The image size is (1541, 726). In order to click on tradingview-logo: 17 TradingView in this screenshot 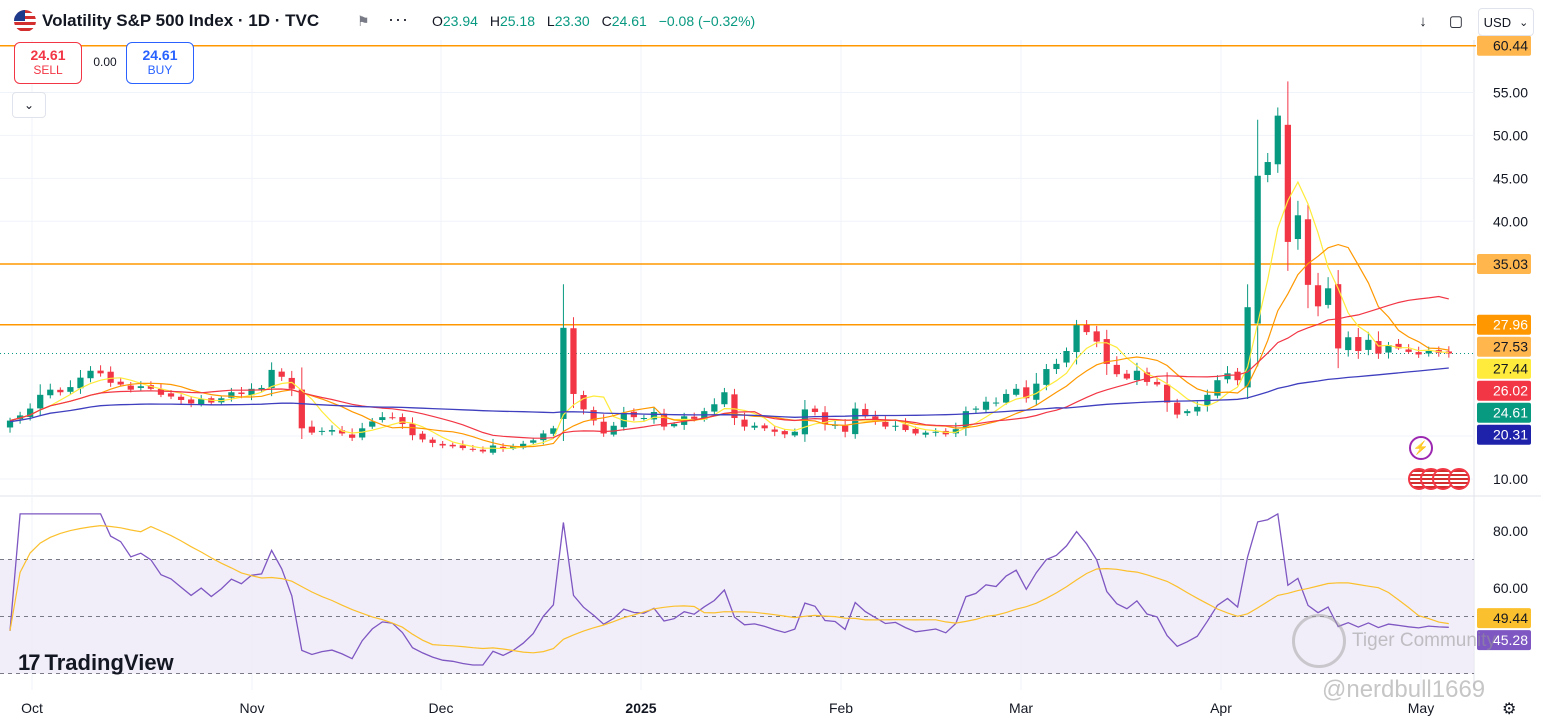, I will do `click(96, 663)`.